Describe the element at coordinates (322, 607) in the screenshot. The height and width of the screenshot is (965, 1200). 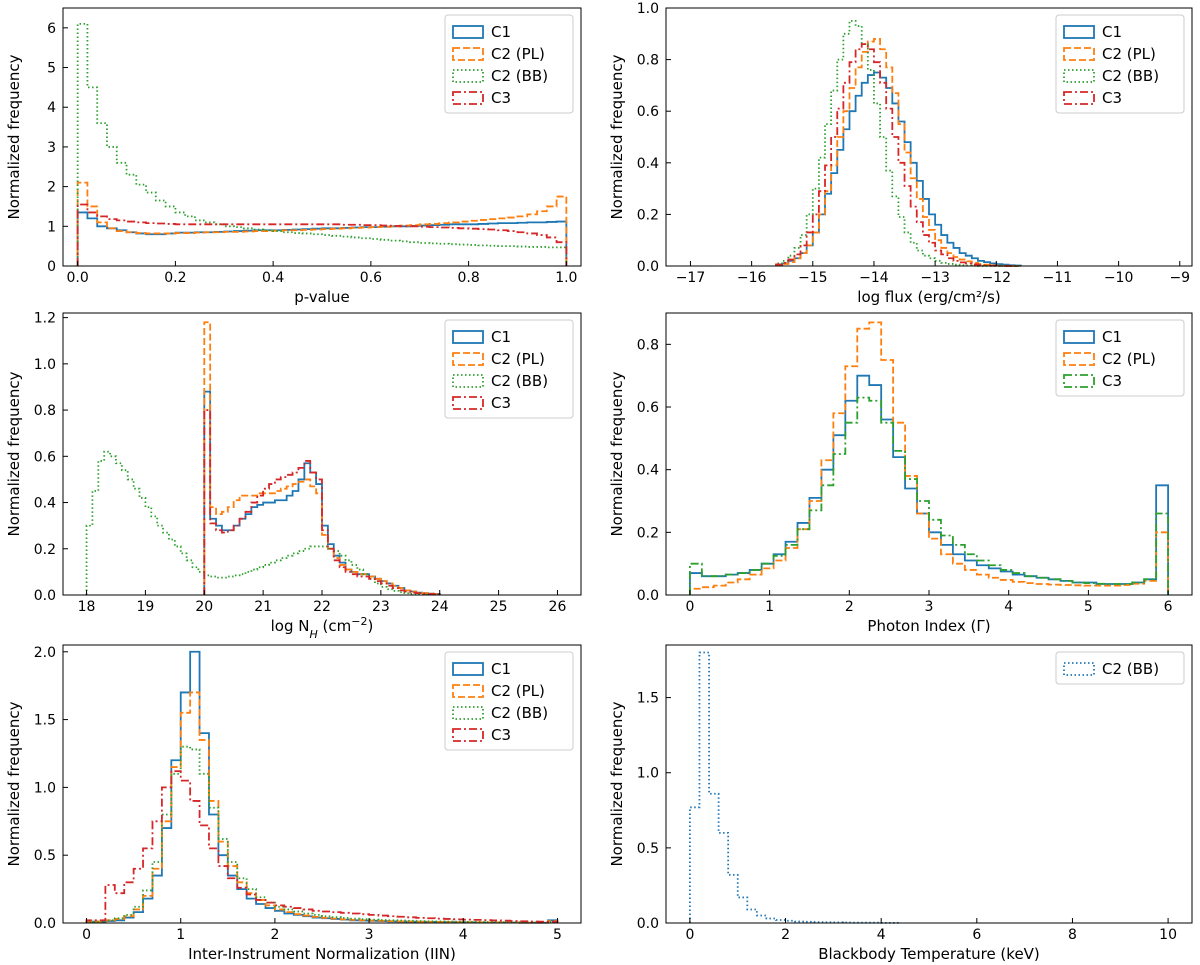
I see `x-tick-label: 22` at that location.